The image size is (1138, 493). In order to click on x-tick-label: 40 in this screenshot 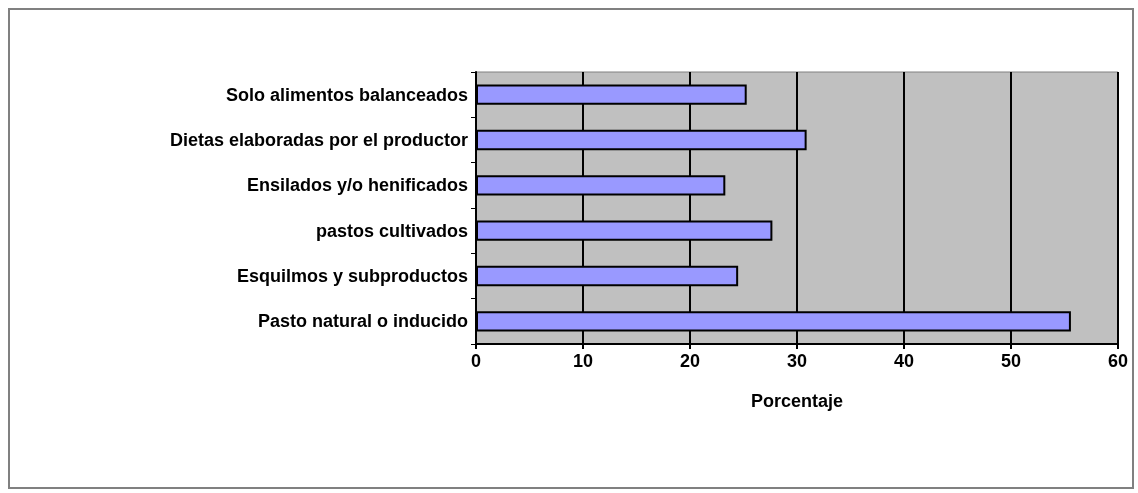, I will do `click(904, 361)`.